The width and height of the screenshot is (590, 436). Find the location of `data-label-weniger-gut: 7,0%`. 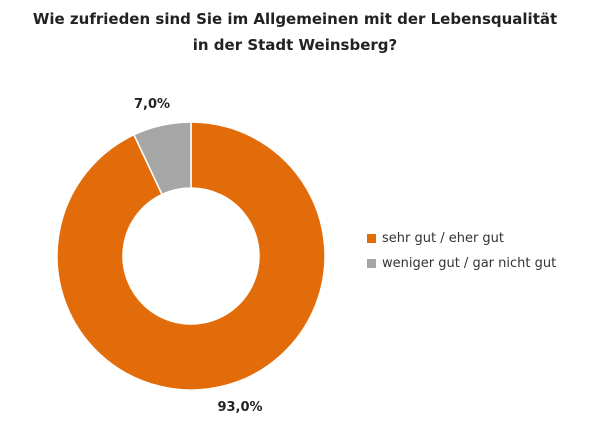

data-label-weniger-gut: 7,0% is located at coordinates (152, 104).